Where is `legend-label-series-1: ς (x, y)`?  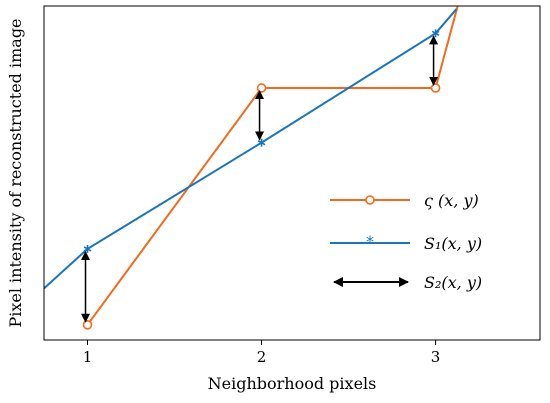 legend-label-series-1: ς (x, y) is located at coordinates (451, 200).